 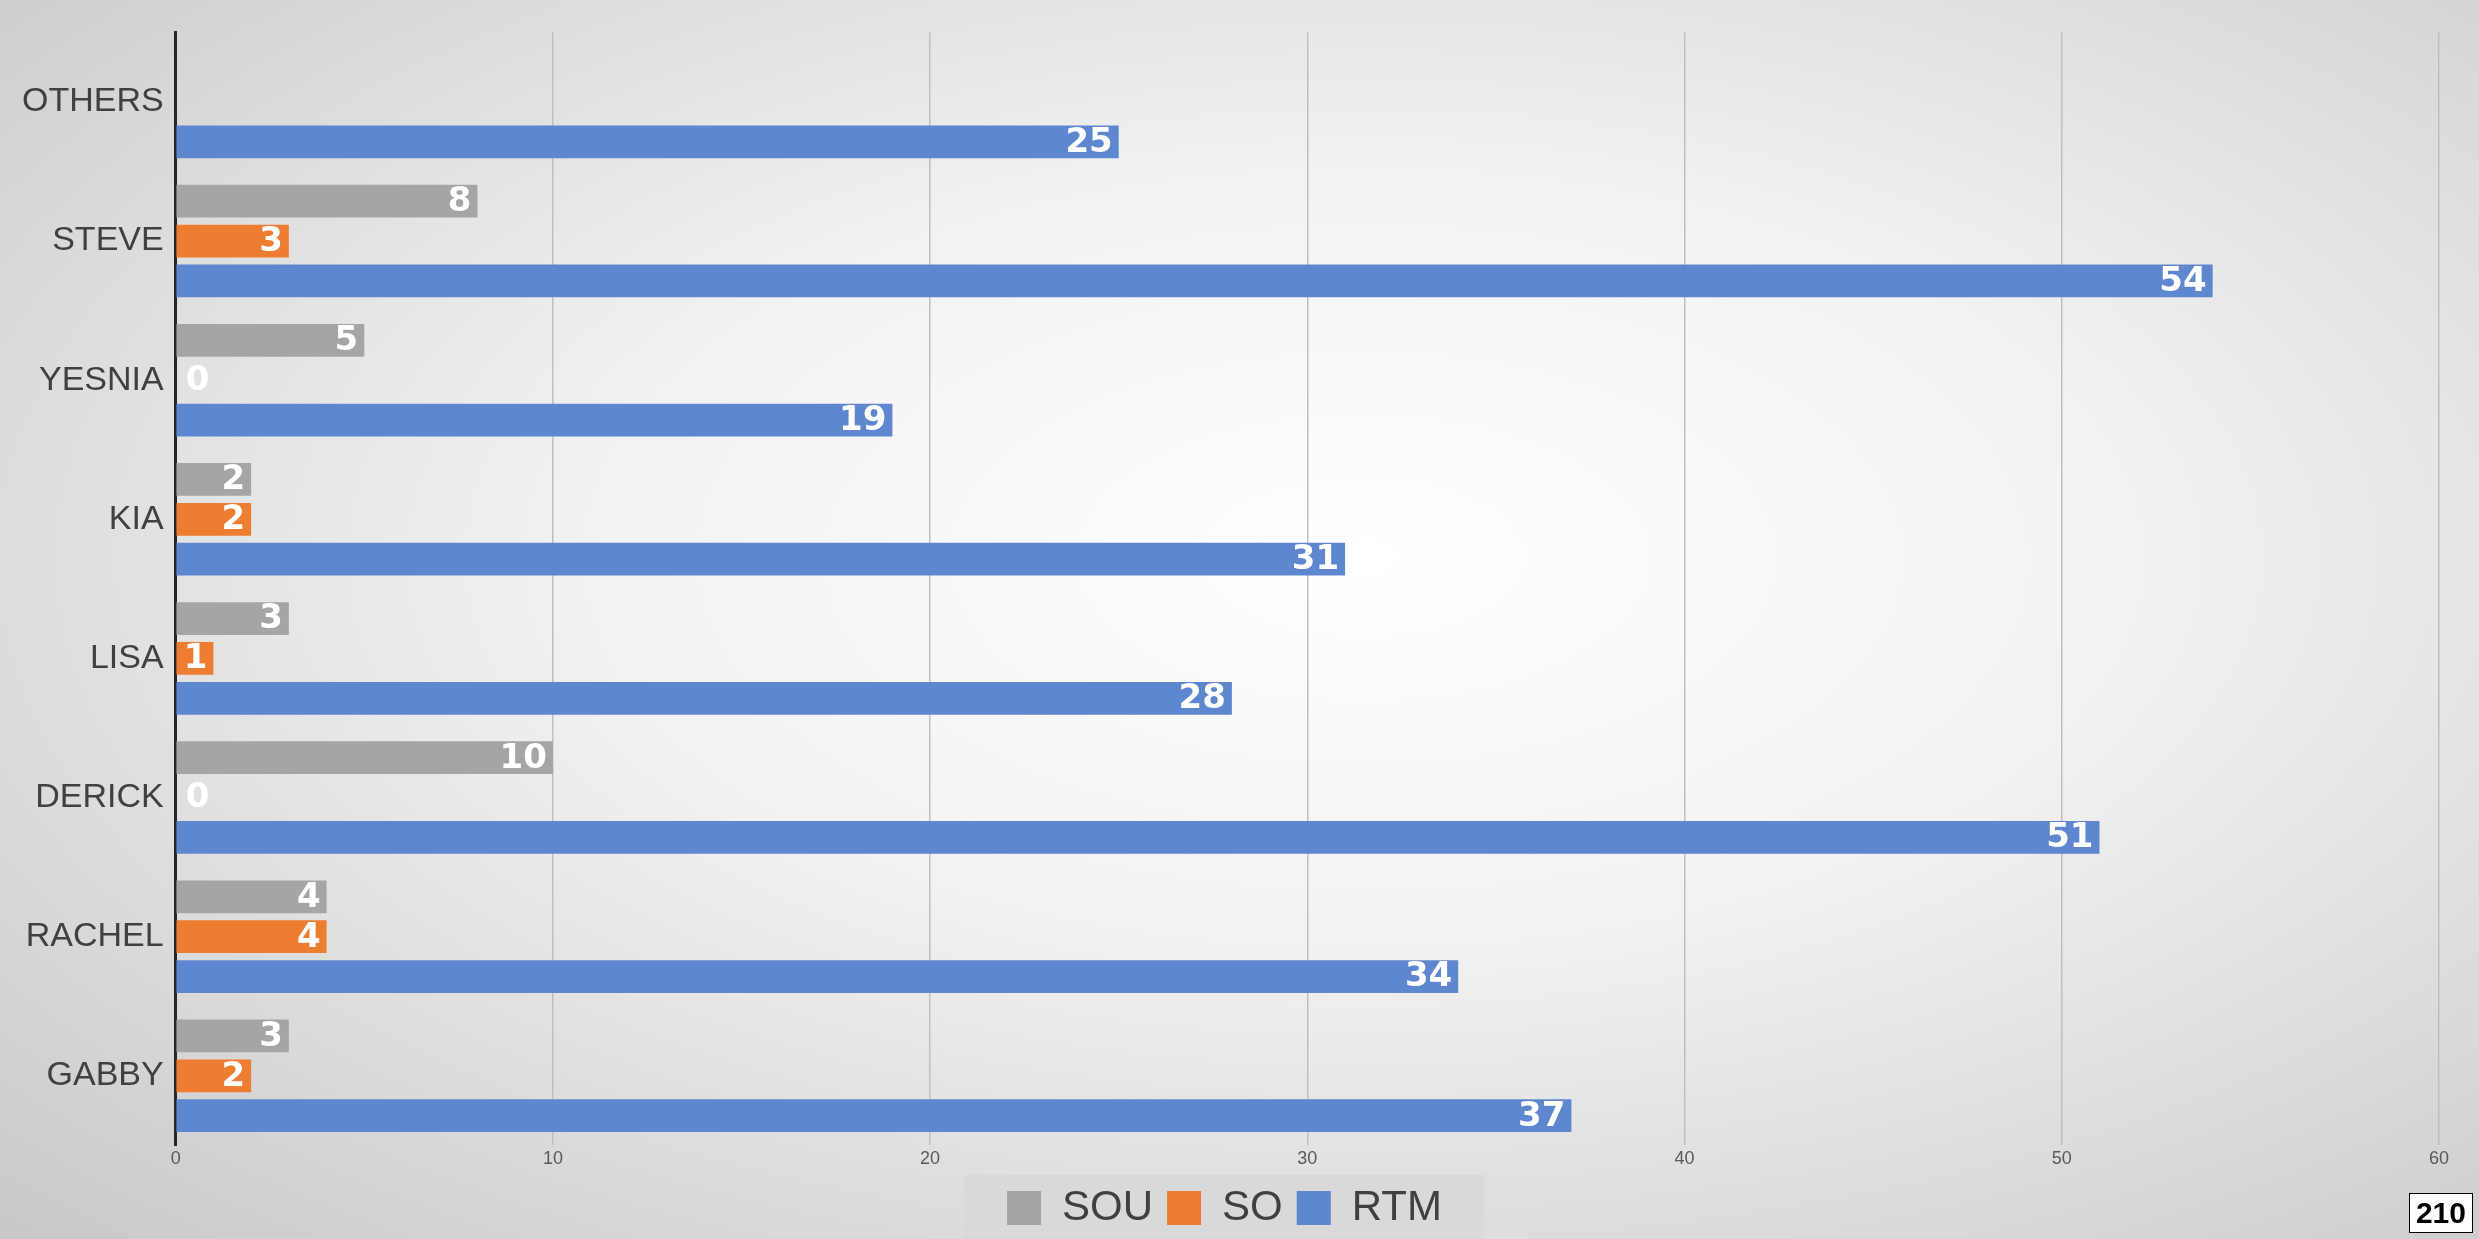 What do you see at coordinates (105, 1073) in the screenshot?
I see `y-tick-label: GABBY` at bounding box center [105, 1073].